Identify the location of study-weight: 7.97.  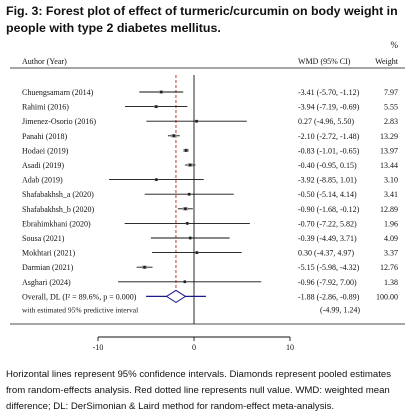
(391, 92).